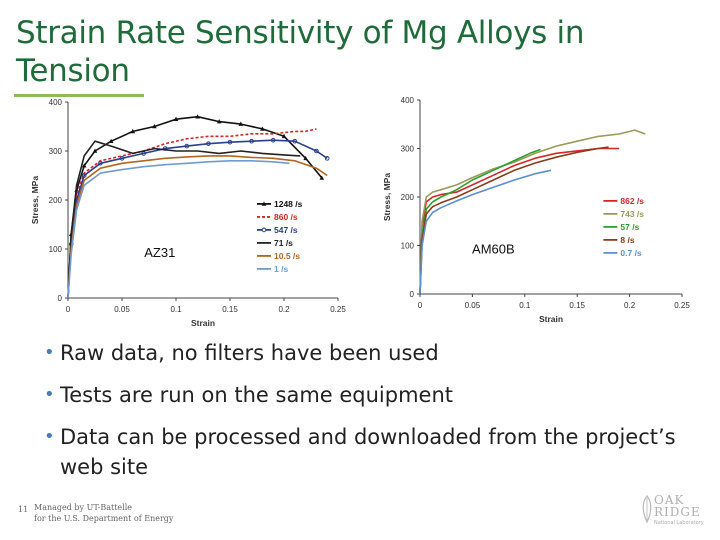  Describe the element at coordinates (288, 204) in the screenshot. I see `legend-label: 1248 /s` at that location.